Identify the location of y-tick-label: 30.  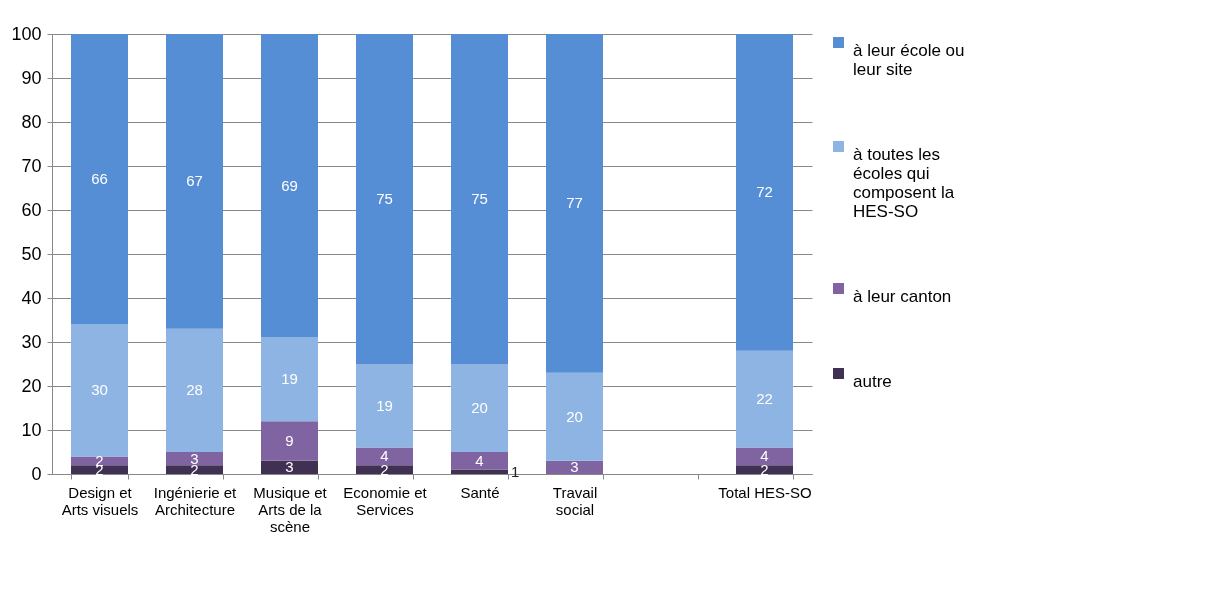
(31, 341).